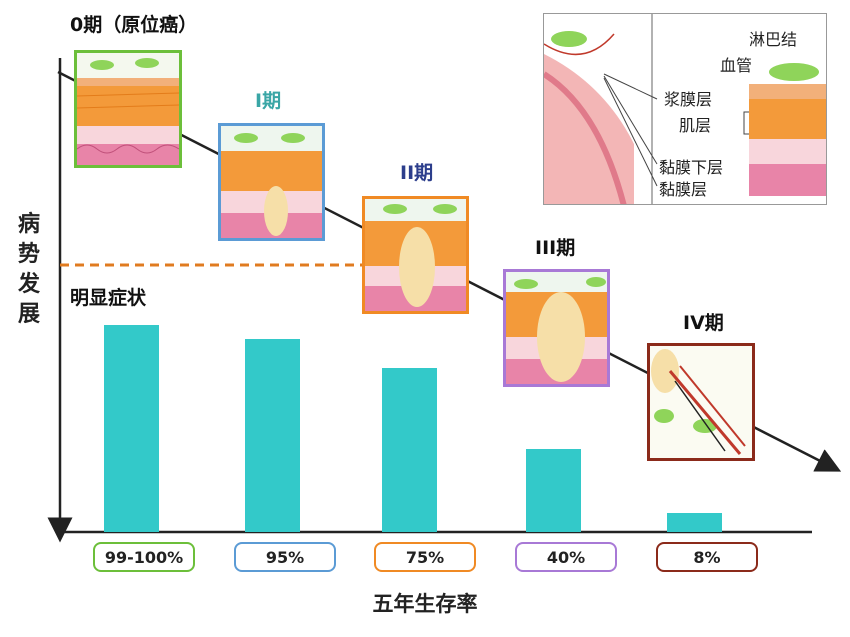 The height and width of the screenshot is (637, 850). What do you see at coordinates (736, 65) in the screenshot?
I see `inset-label-blood-vessel: 血管` at bounding box center [736, 65].